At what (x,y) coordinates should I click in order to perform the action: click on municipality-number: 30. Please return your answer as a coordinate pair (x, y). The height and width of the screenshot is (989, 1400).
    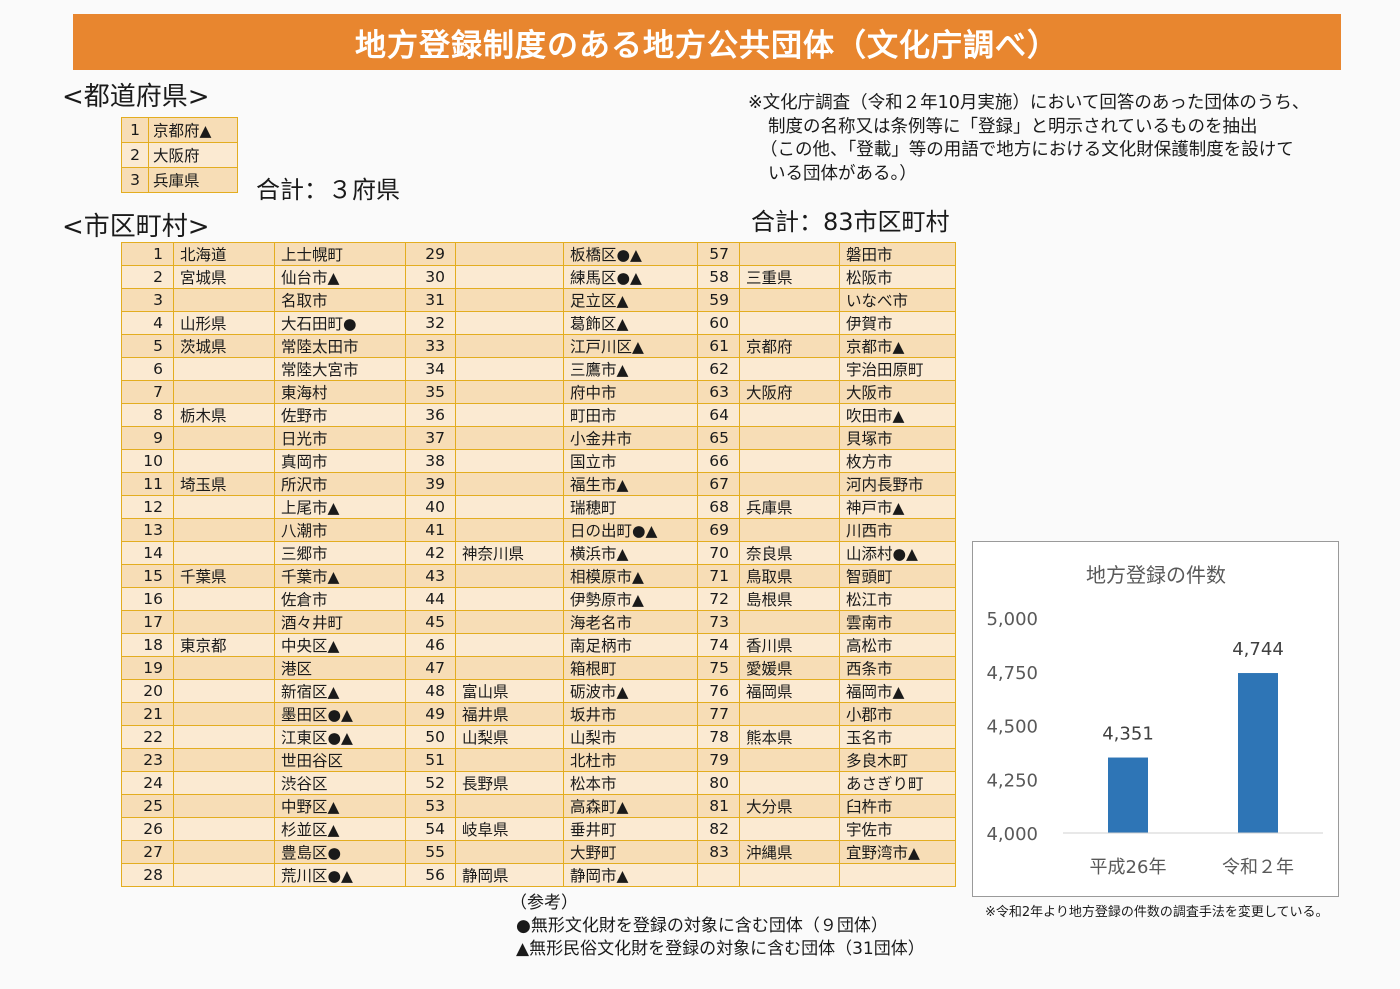
    Looking at the image, I should click on (430, 277).